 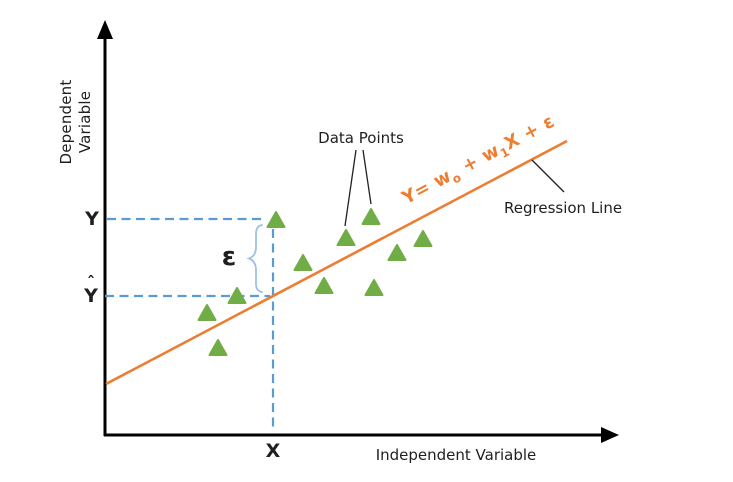 I want to click on actual-y-marker: Y, so click(x=92, y=219).